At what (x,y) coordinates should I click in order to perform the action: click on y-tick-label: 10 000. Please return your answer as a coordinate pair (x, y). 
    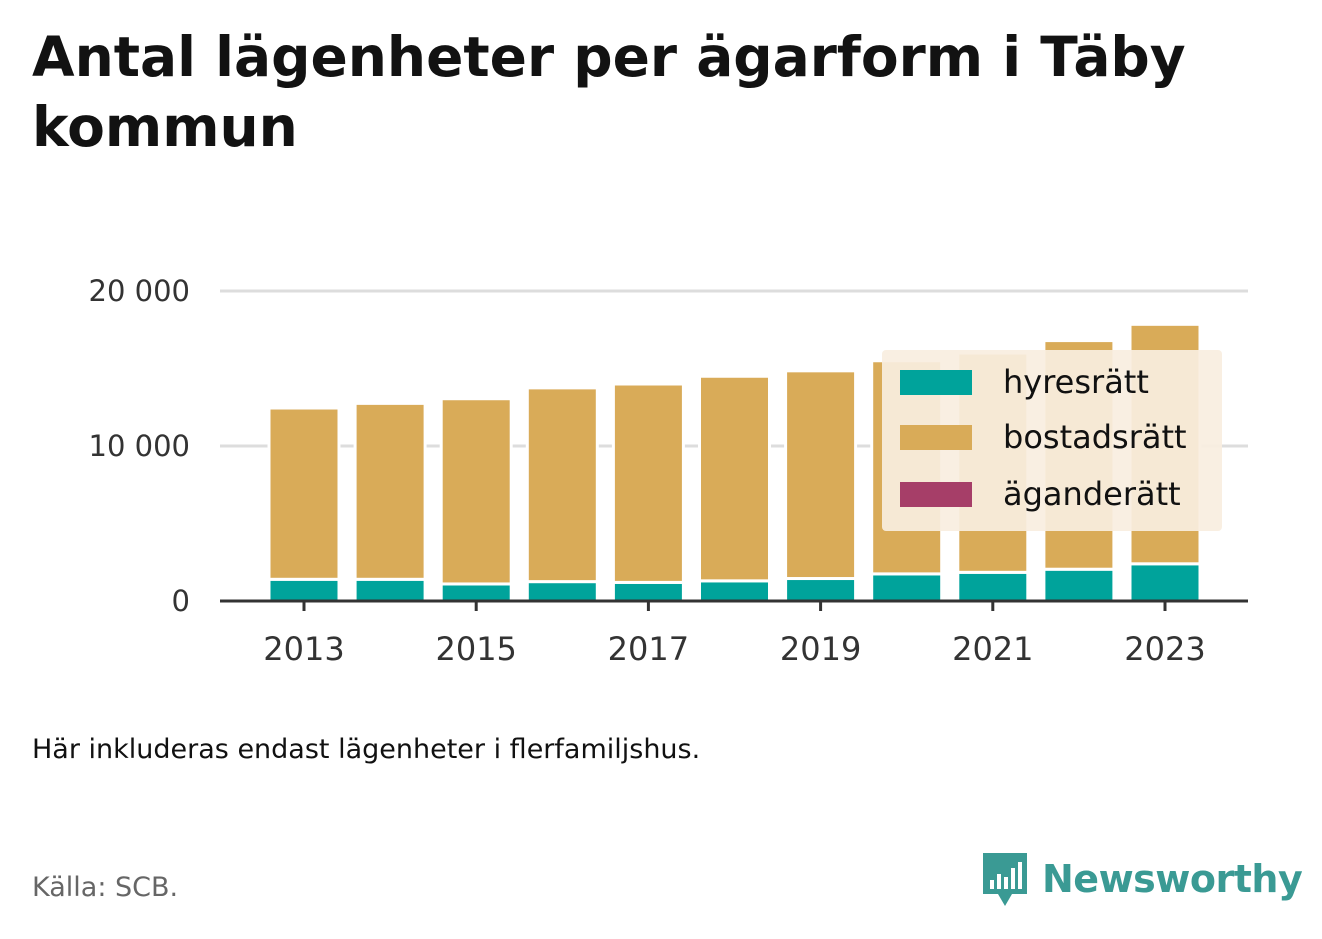
    Looking at the image, I should click on (139, 446).